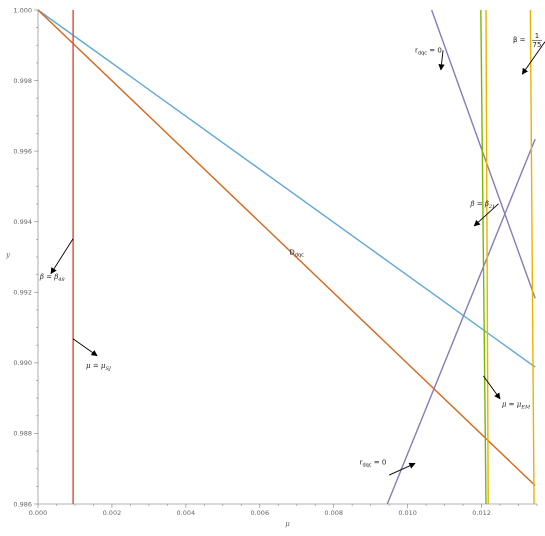 This screenshot has height=536, width=545. What do you see at coordinates (22, 81) in the screenshot?
I see `y-tick-label: 0.998` at bounding box center [22, 81].